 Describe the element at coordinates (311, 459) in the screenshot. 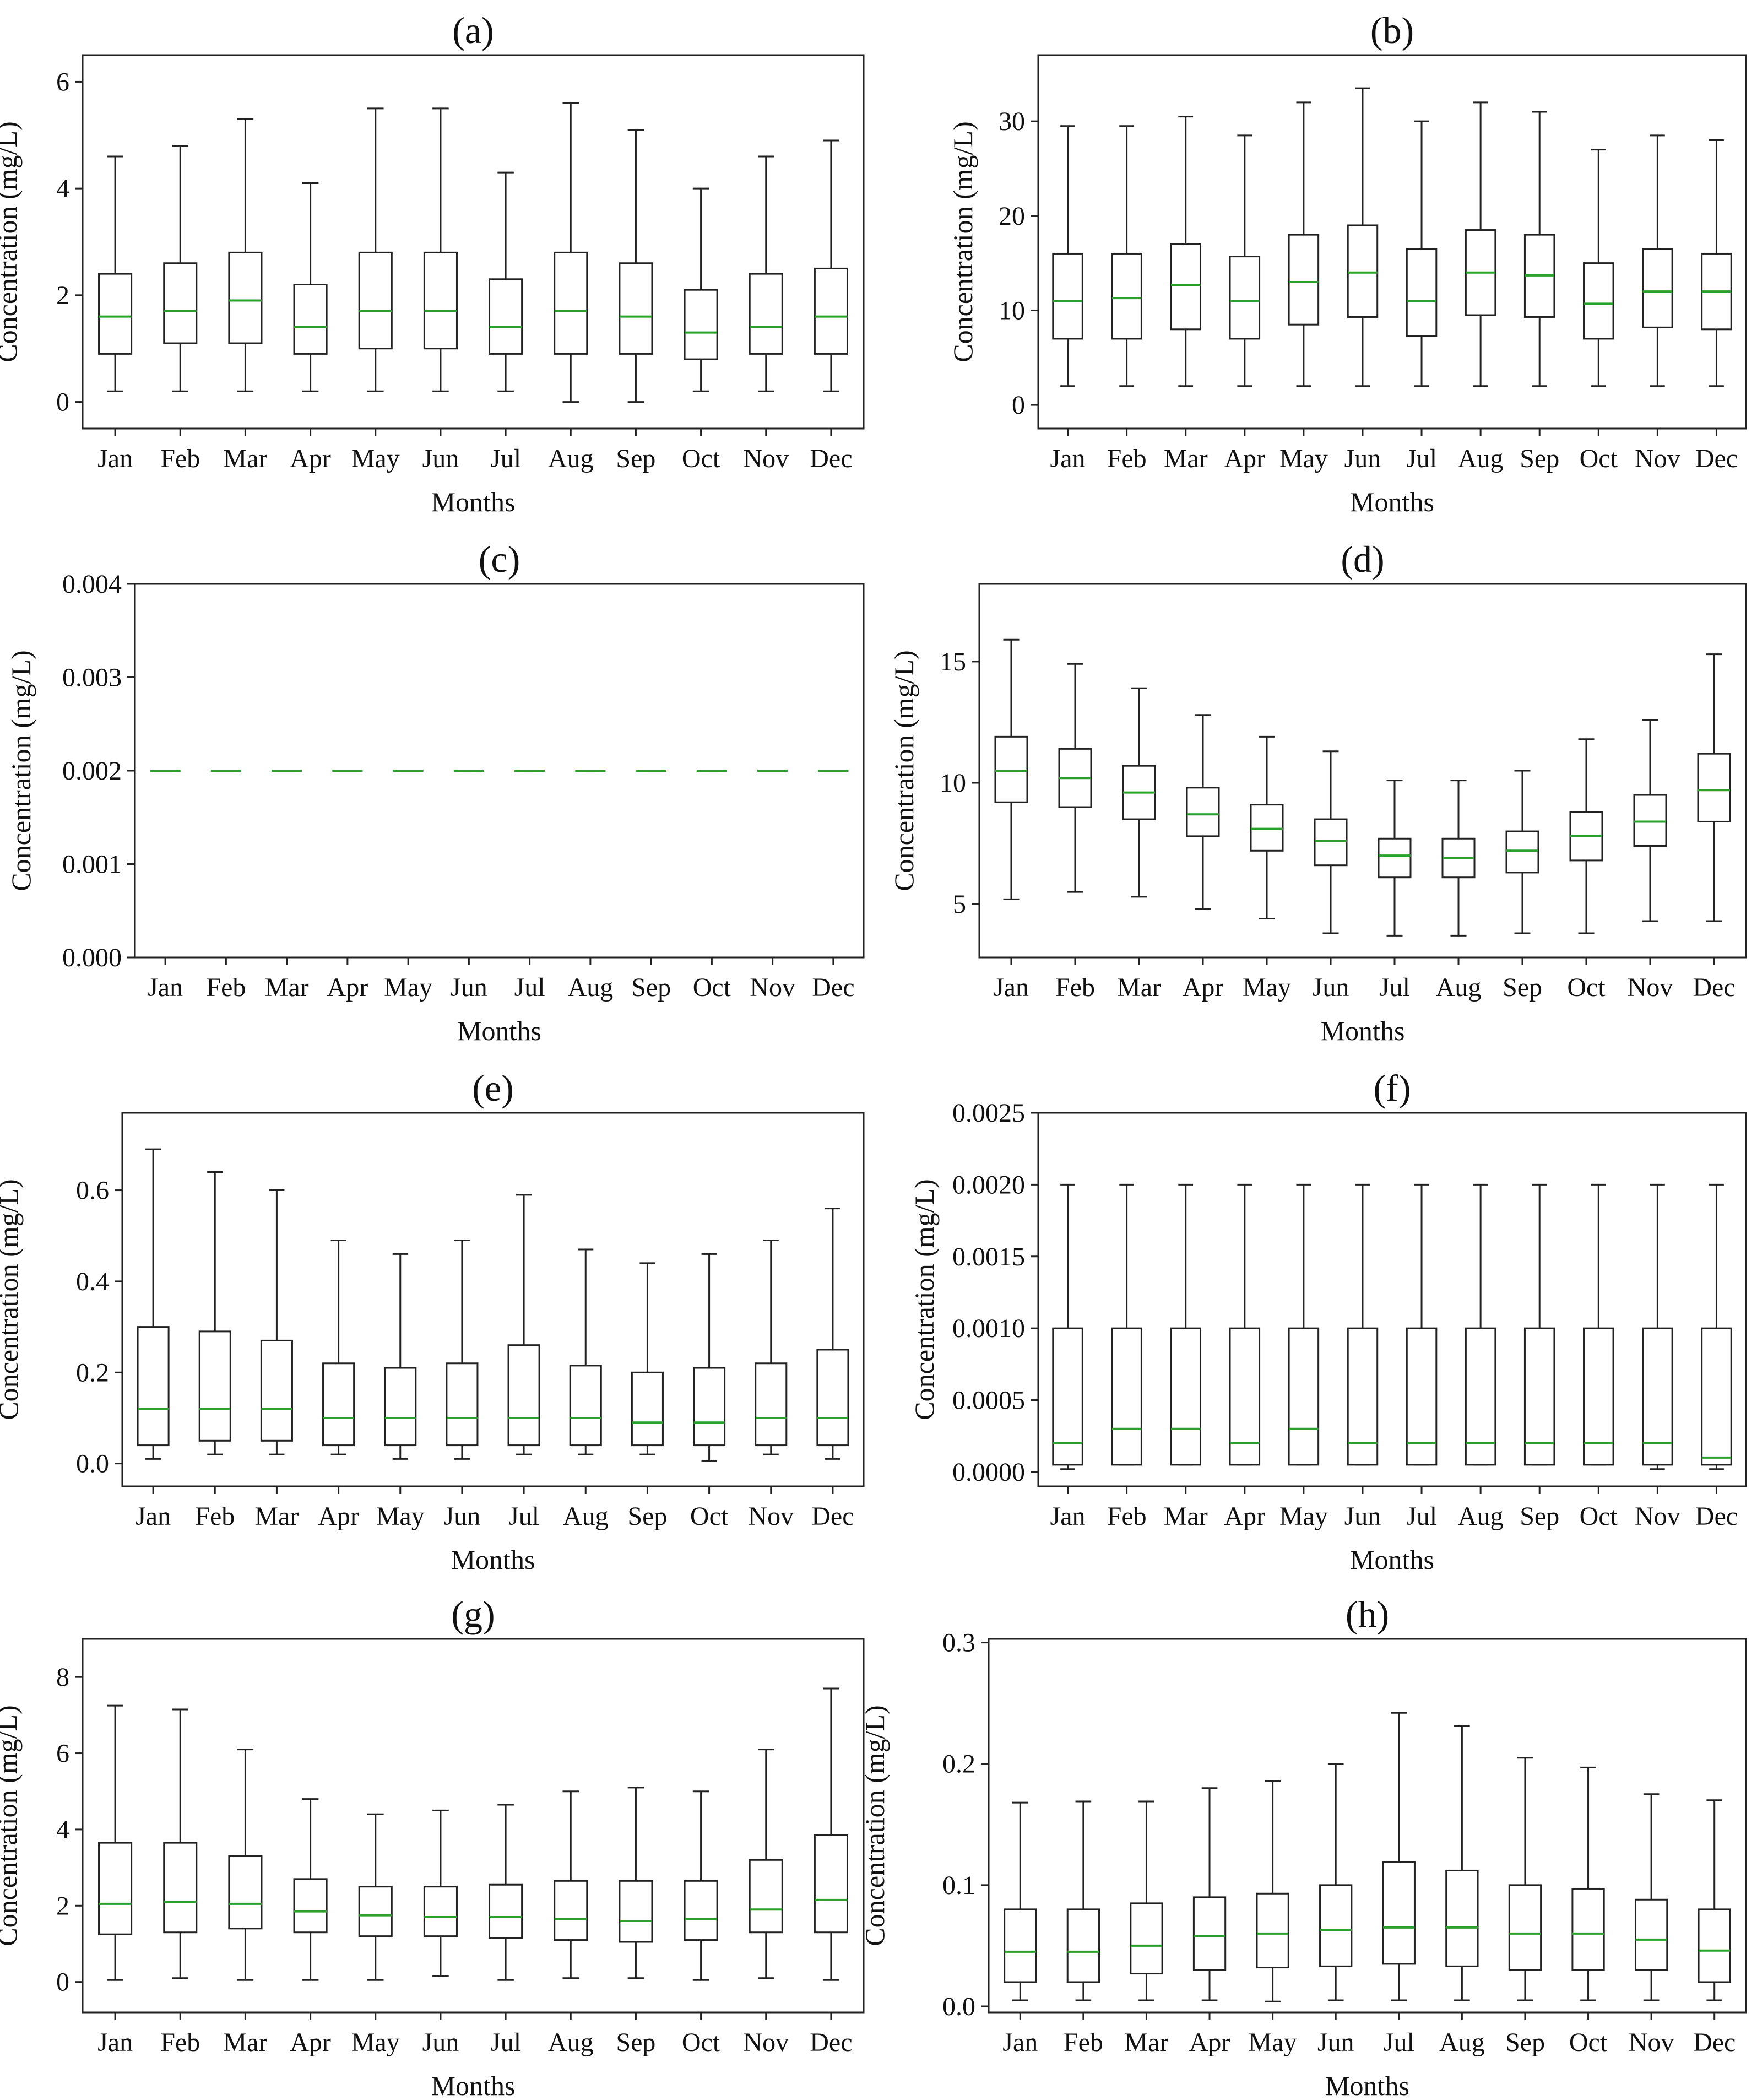

I see `x-tick-label: Apr` at that location.